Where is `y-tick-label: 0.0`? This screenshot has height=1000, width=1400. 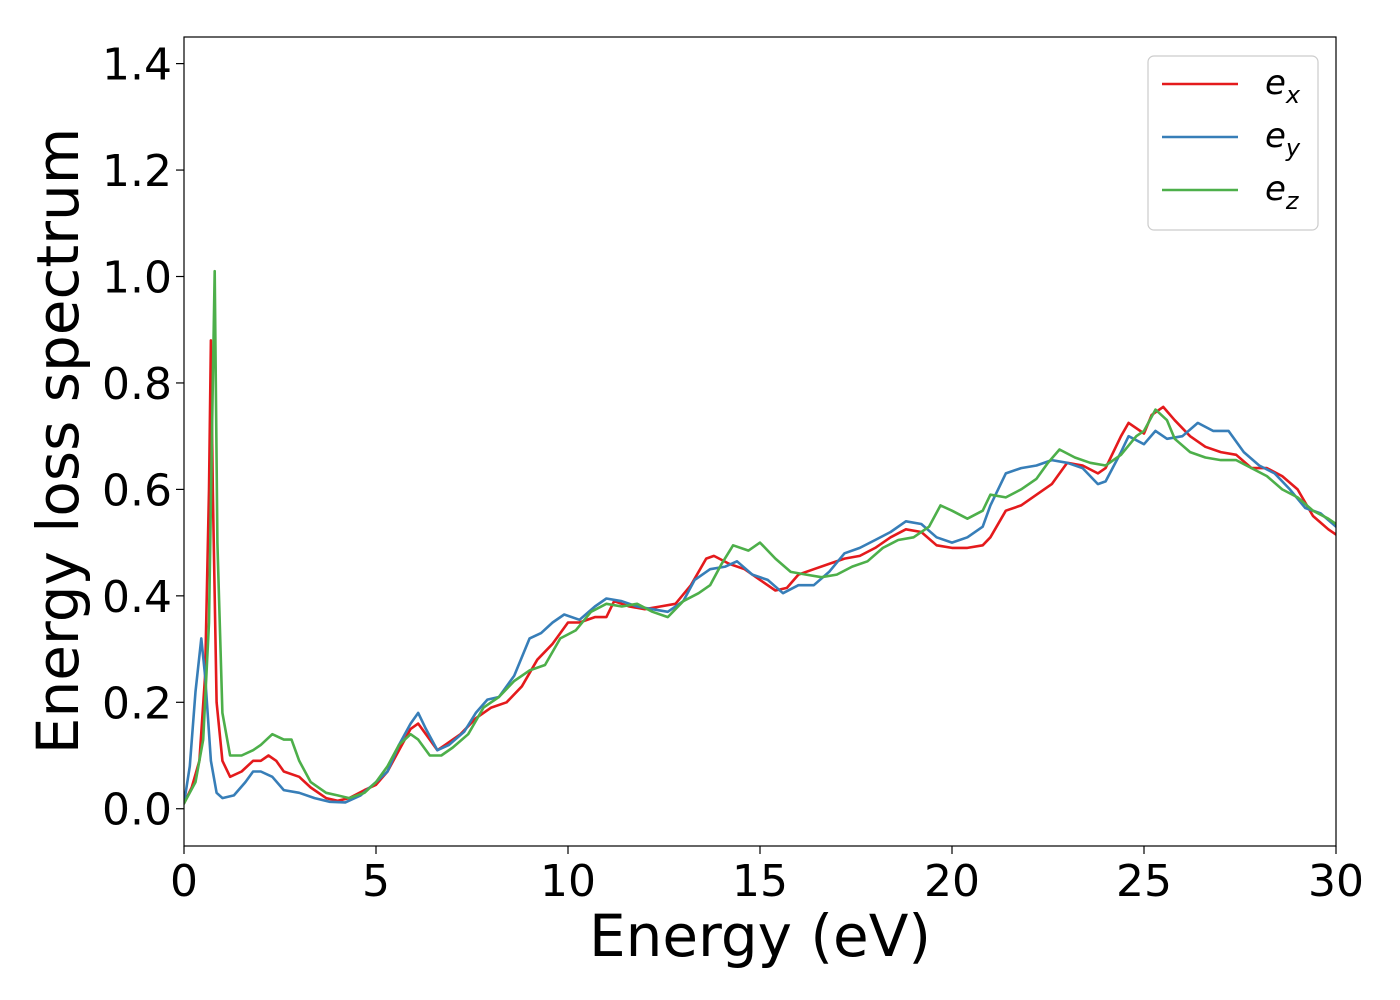 y-tick-label: 0.0 is located at coordinates (137, 810).